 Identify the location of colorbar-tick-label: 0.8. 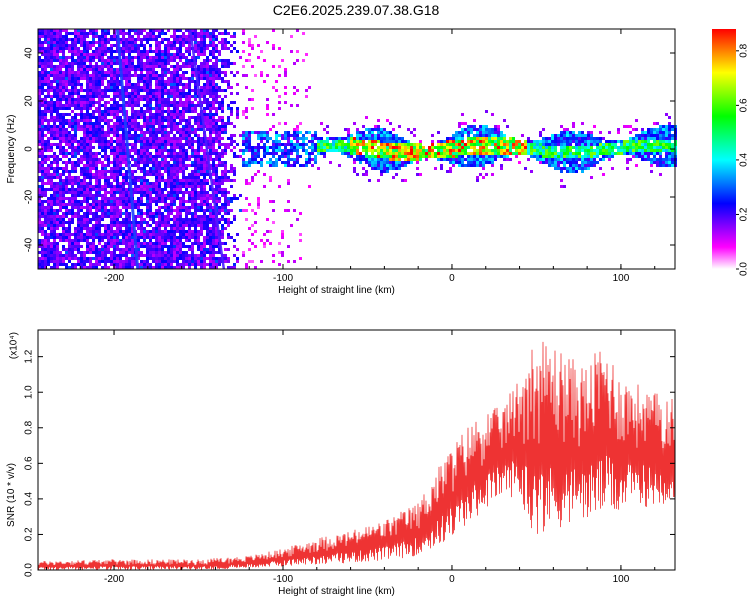
(744, 50).